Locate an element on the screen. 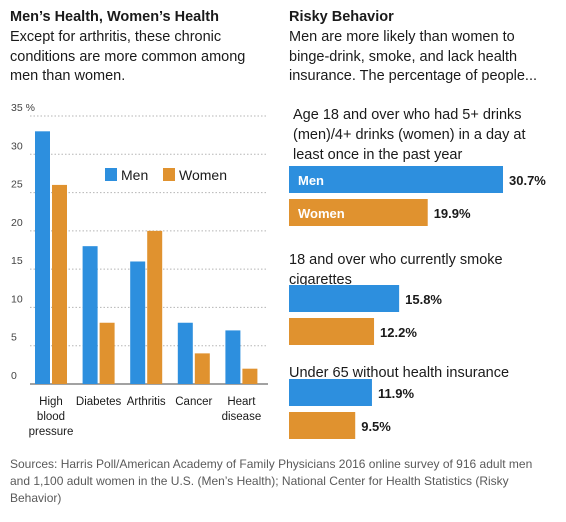 The width and height of the screenshot is (566, 522). left-chart-title: Men’s Health, Women’s Health is located at coordinates (114, 17).